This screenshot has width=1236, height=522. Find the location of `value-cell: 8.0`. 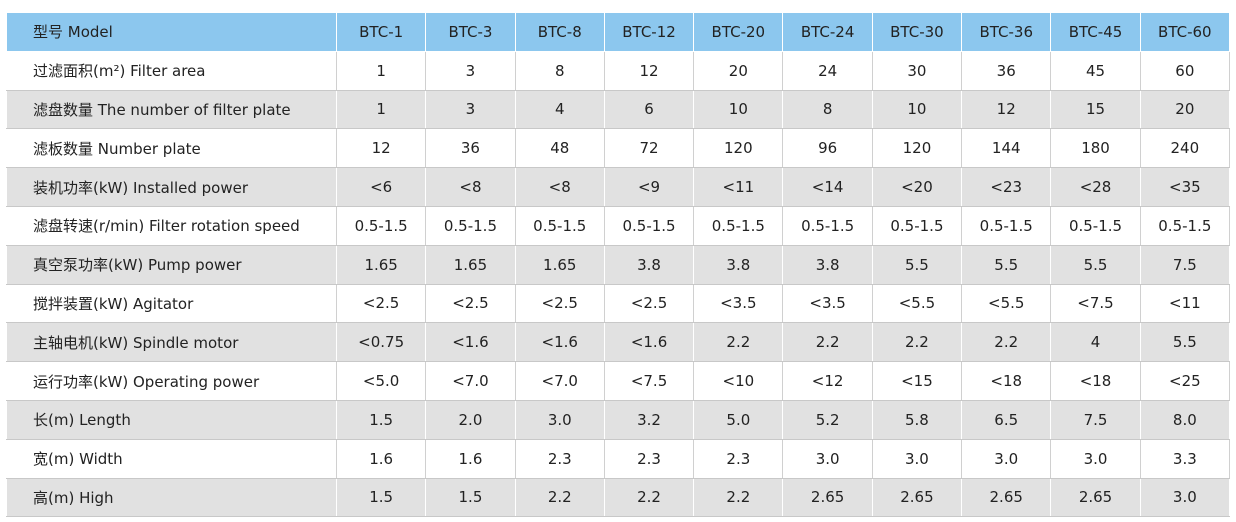

value-cell: 8.0 is located at coordinates (1185, 419).